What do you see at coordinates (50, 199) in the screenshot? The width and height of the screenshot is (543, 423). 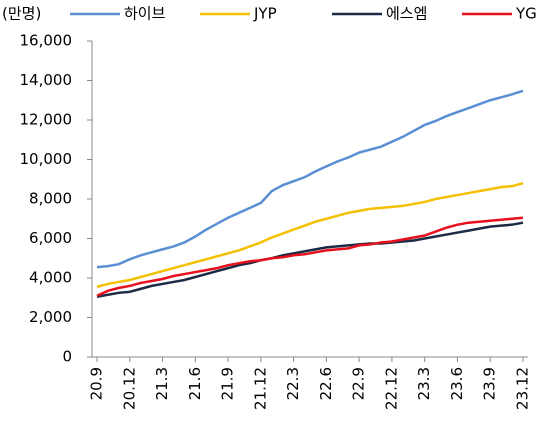 I see `y-tick-label: 8,000` at bounding box center [50, 199].